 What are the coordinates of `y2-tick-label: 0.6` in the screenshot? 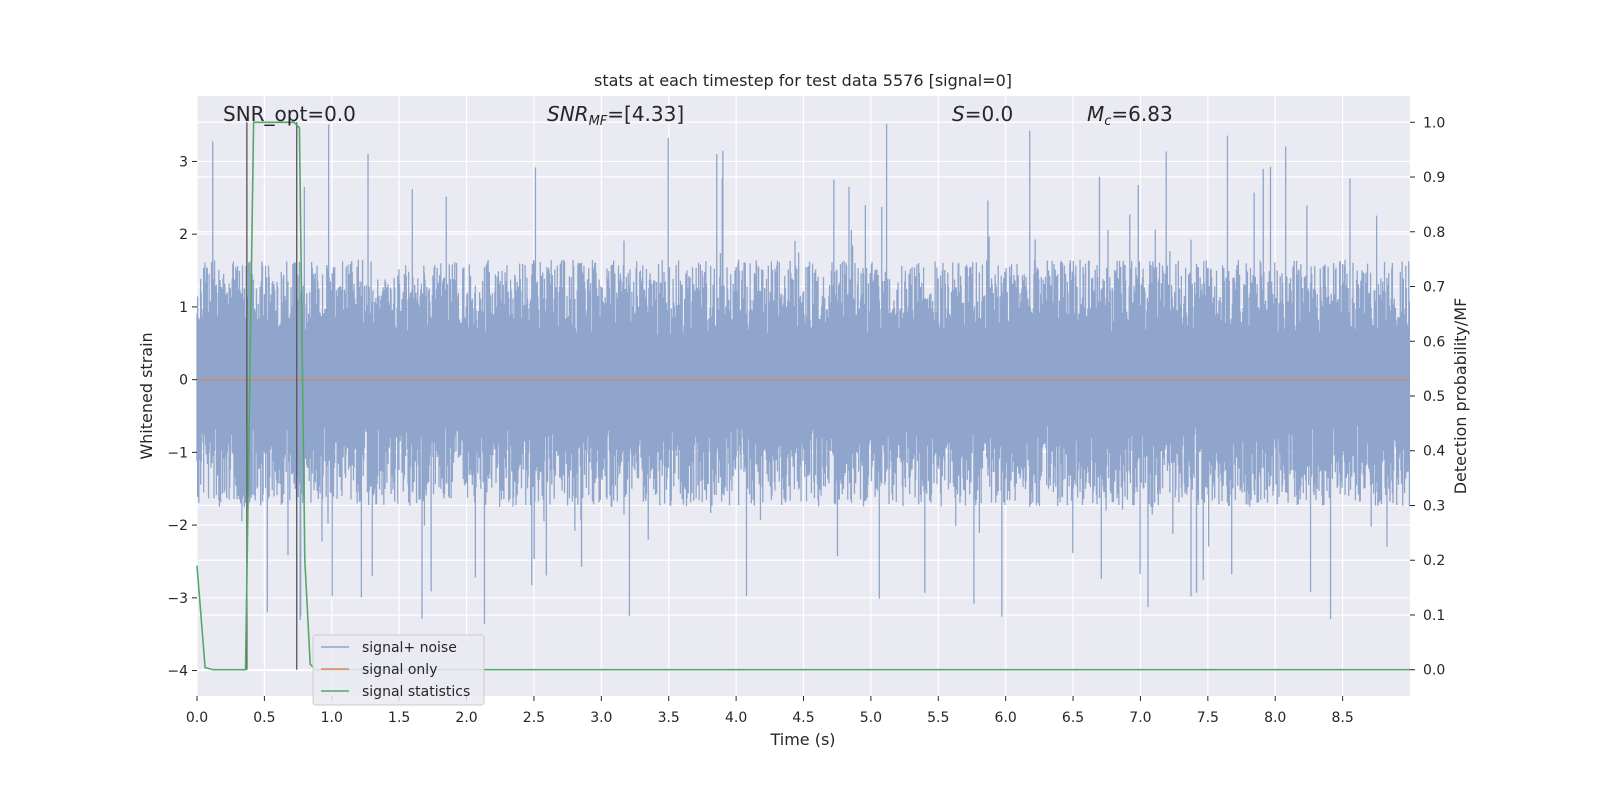 It's located at (1434, 342).